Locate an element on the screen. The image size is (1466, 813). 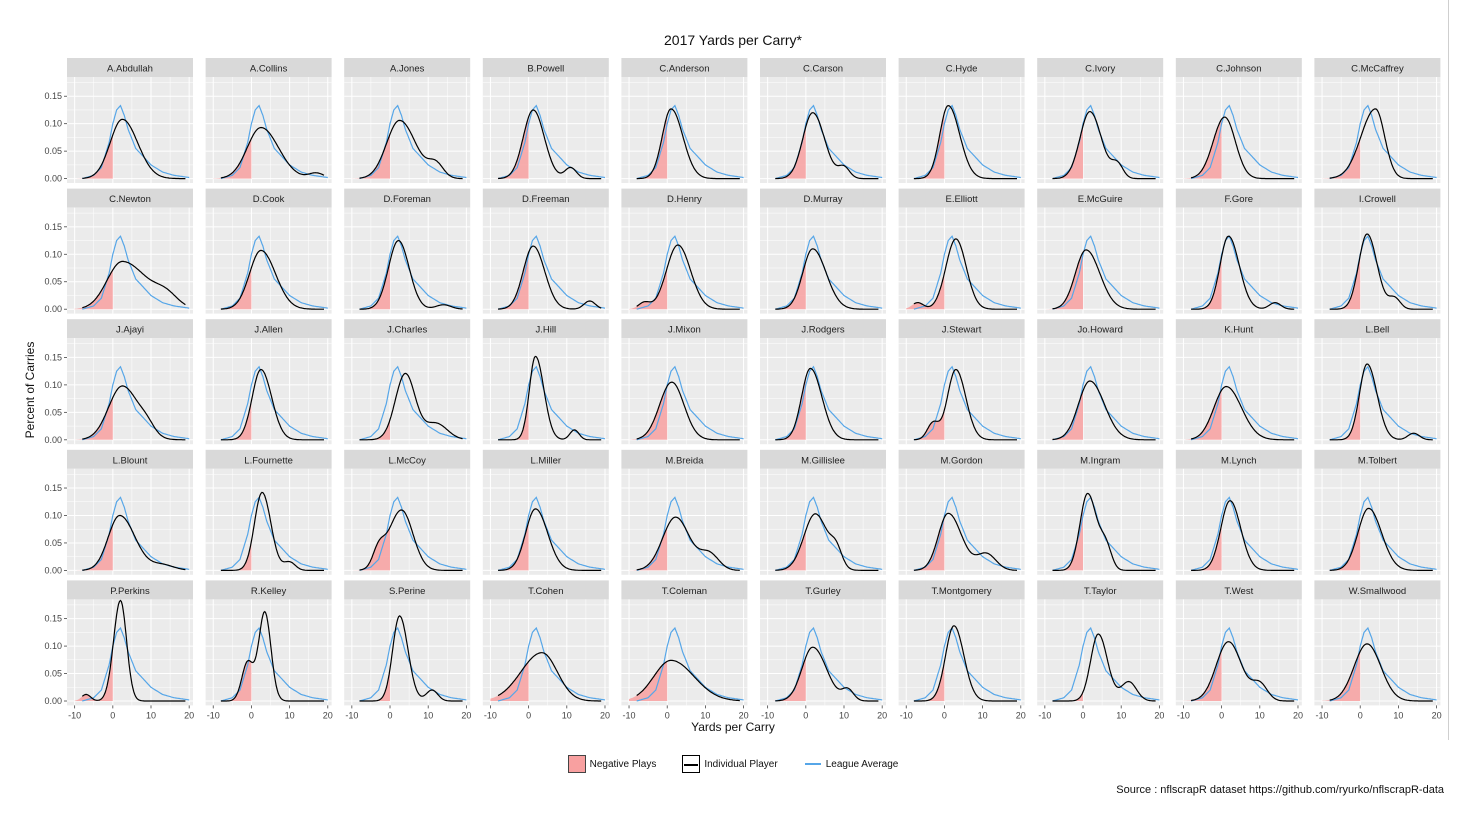
facet-panel: M.Ingram is located at coordinates (1100, 512).